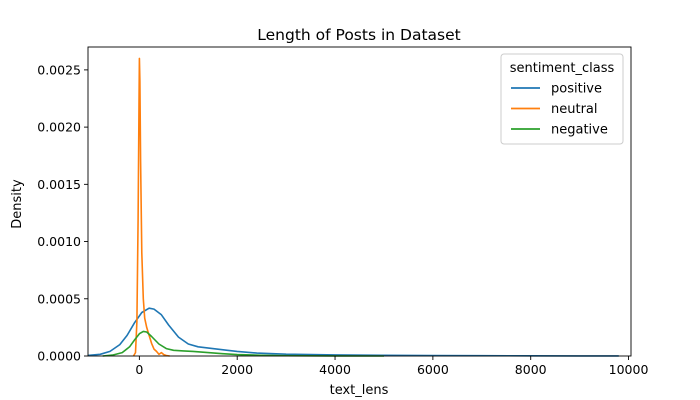  I want to click on y-tick-label: 0.0010, so click(59, 241).